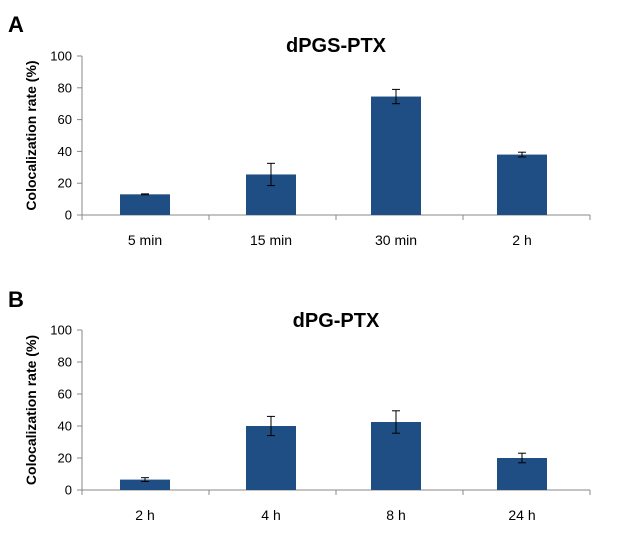 Image resolution: width=617 pixels, height=539 pixels. I want to click on panel-letter: A, so click(16, 24).